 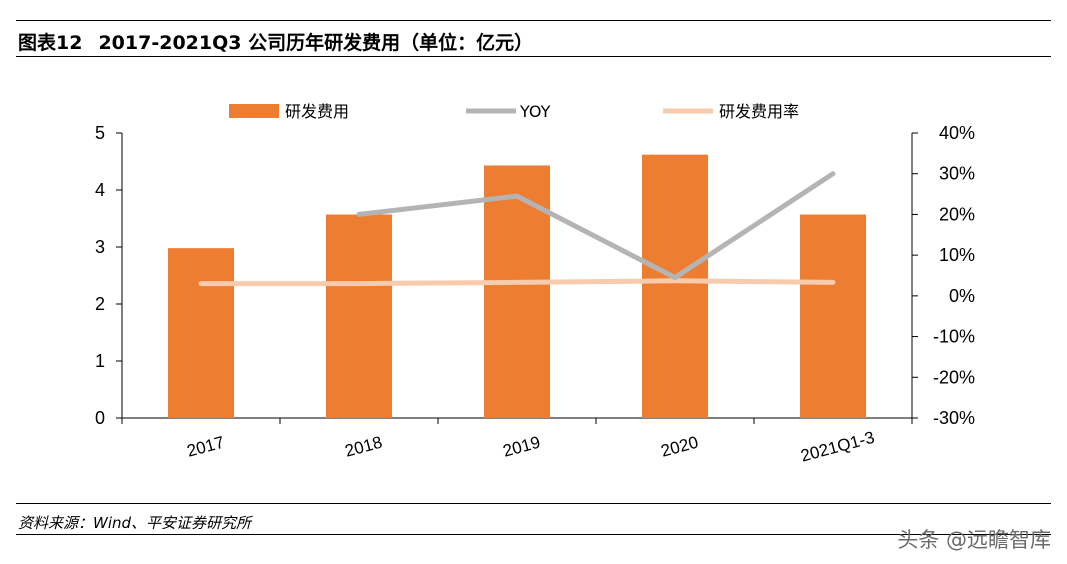 What do you see at coordinates (100, 418) in the screenshot?
I see `left-tick-label: 0` at bounding box center [100, 418].